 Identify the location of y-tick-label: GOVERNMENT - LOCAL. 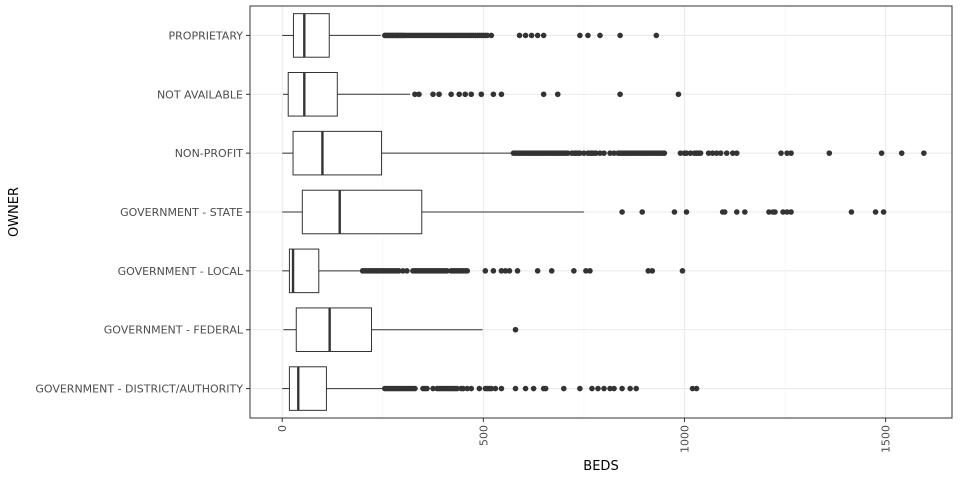
(181, 271).